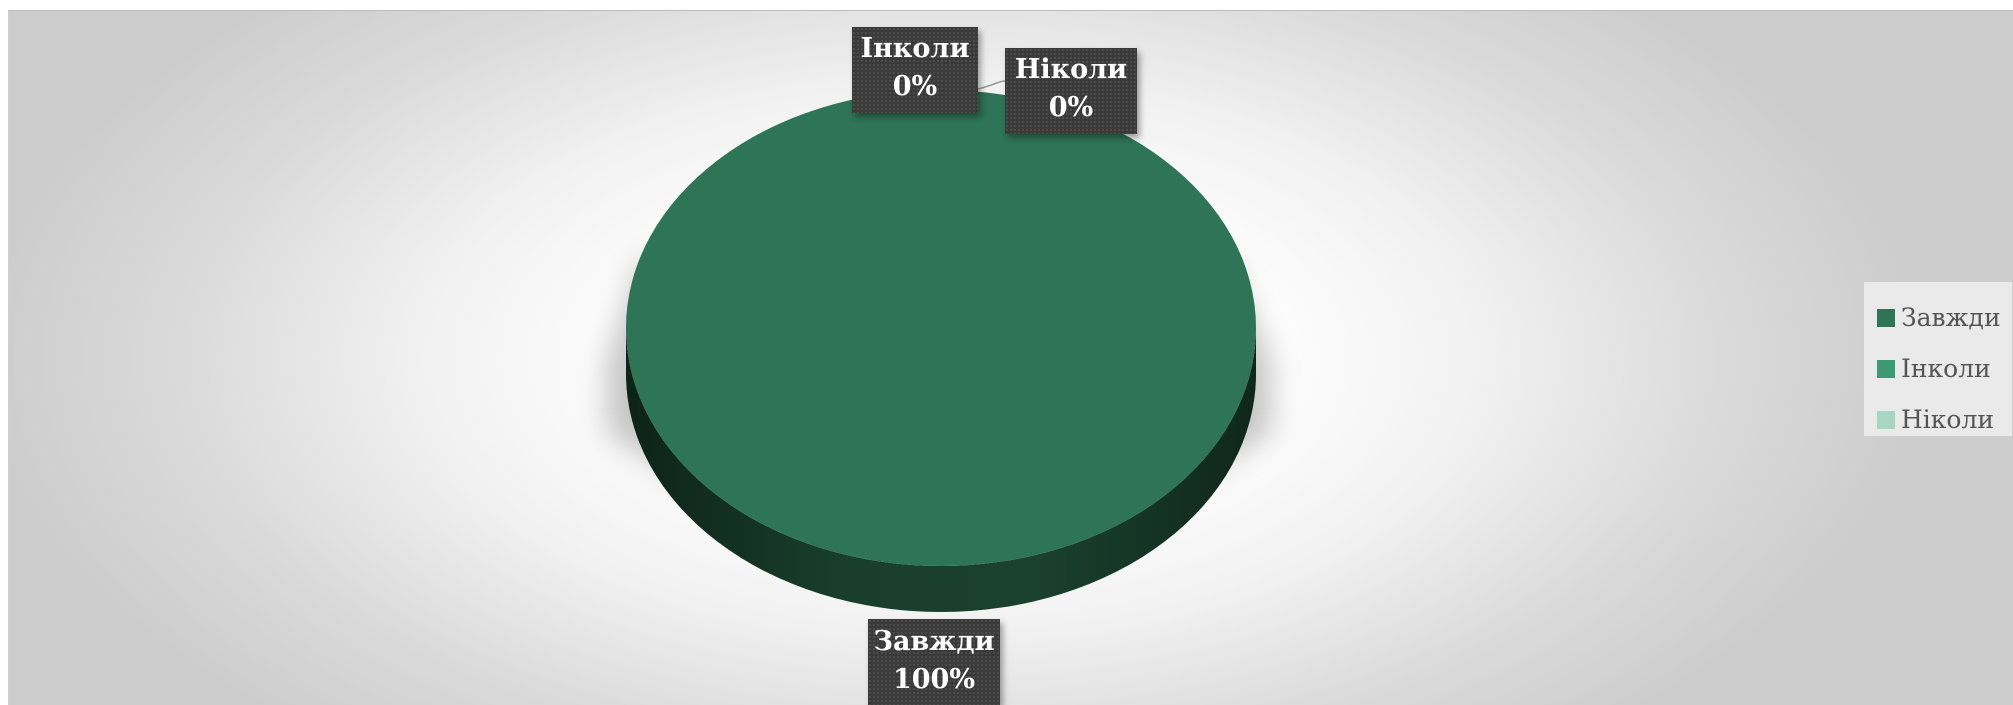 The image size is (2013, 705). I want to click on data-label-sometimes: Інколи 0%, so click(915, 70).